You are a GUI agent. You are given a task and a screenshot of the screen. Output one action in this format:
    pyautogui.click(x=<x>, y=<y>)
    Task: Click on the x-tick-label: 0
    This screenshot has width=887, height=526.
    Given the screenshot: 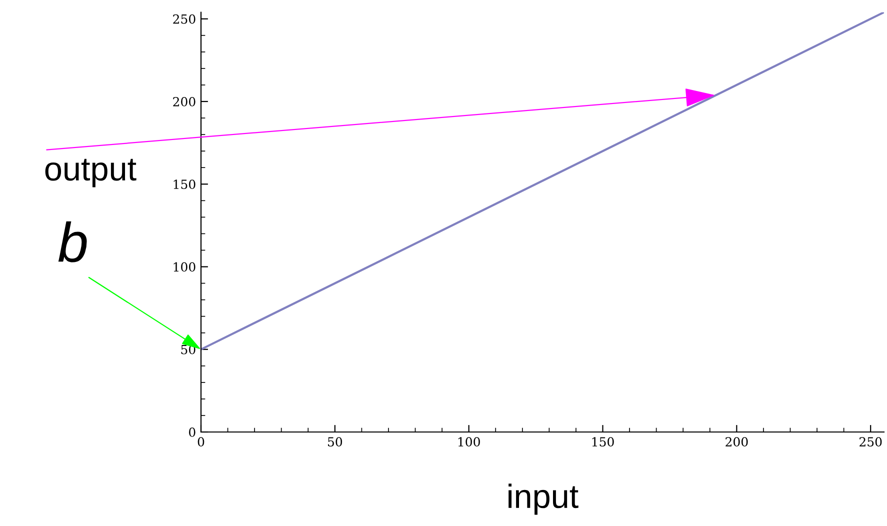 What is the action you would take?
    pyautogui.click(x=201, y=442)
    